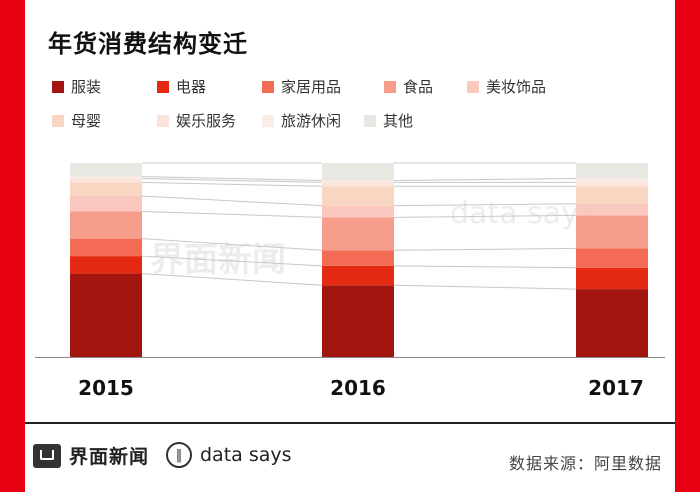 The image size is (700, 492). I want to click on legend-label: 家居用品, so click(311, 87).